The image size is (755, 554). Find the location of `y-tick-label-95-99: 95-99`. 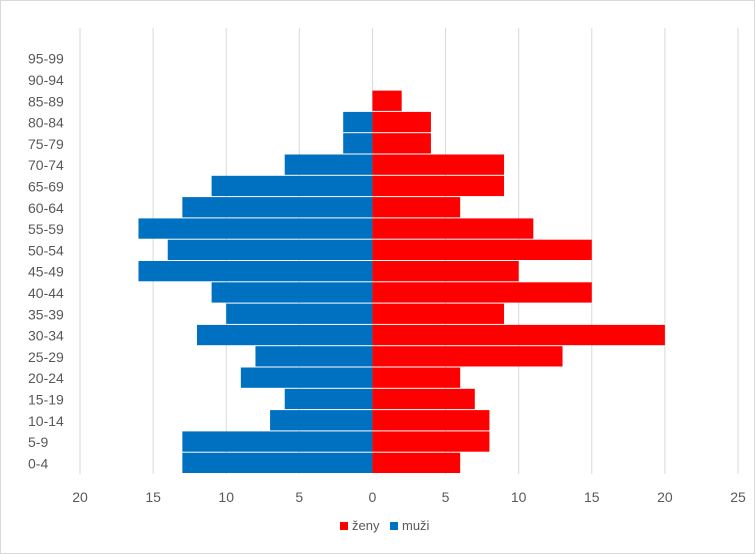

y-tick-label-95-99: 95-99 is located at coordinates (46, 59).